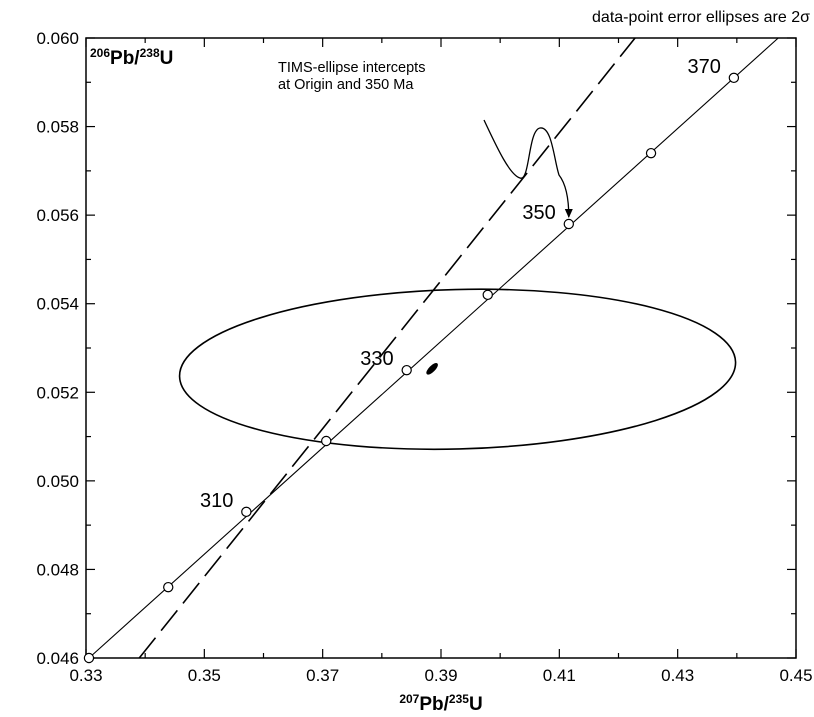 The image size is (814, 717). What do you see at coordinates (476, 704) in the screenshot?
I see `x-axis-title-end: U` at bounding box center [476, 704].